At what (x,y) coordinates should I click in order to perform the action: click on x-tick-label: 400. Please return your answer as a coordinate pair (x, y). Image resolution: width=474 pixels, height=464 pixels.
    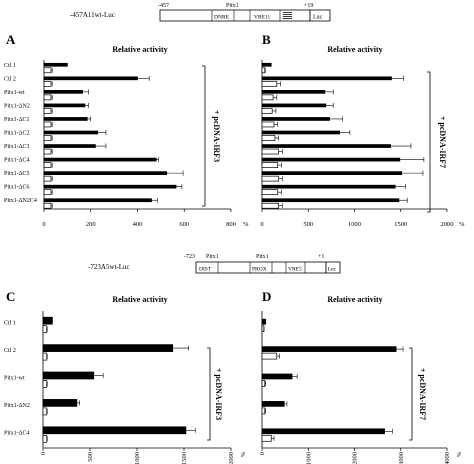
    Looking at the image, I should click on (138, 224).